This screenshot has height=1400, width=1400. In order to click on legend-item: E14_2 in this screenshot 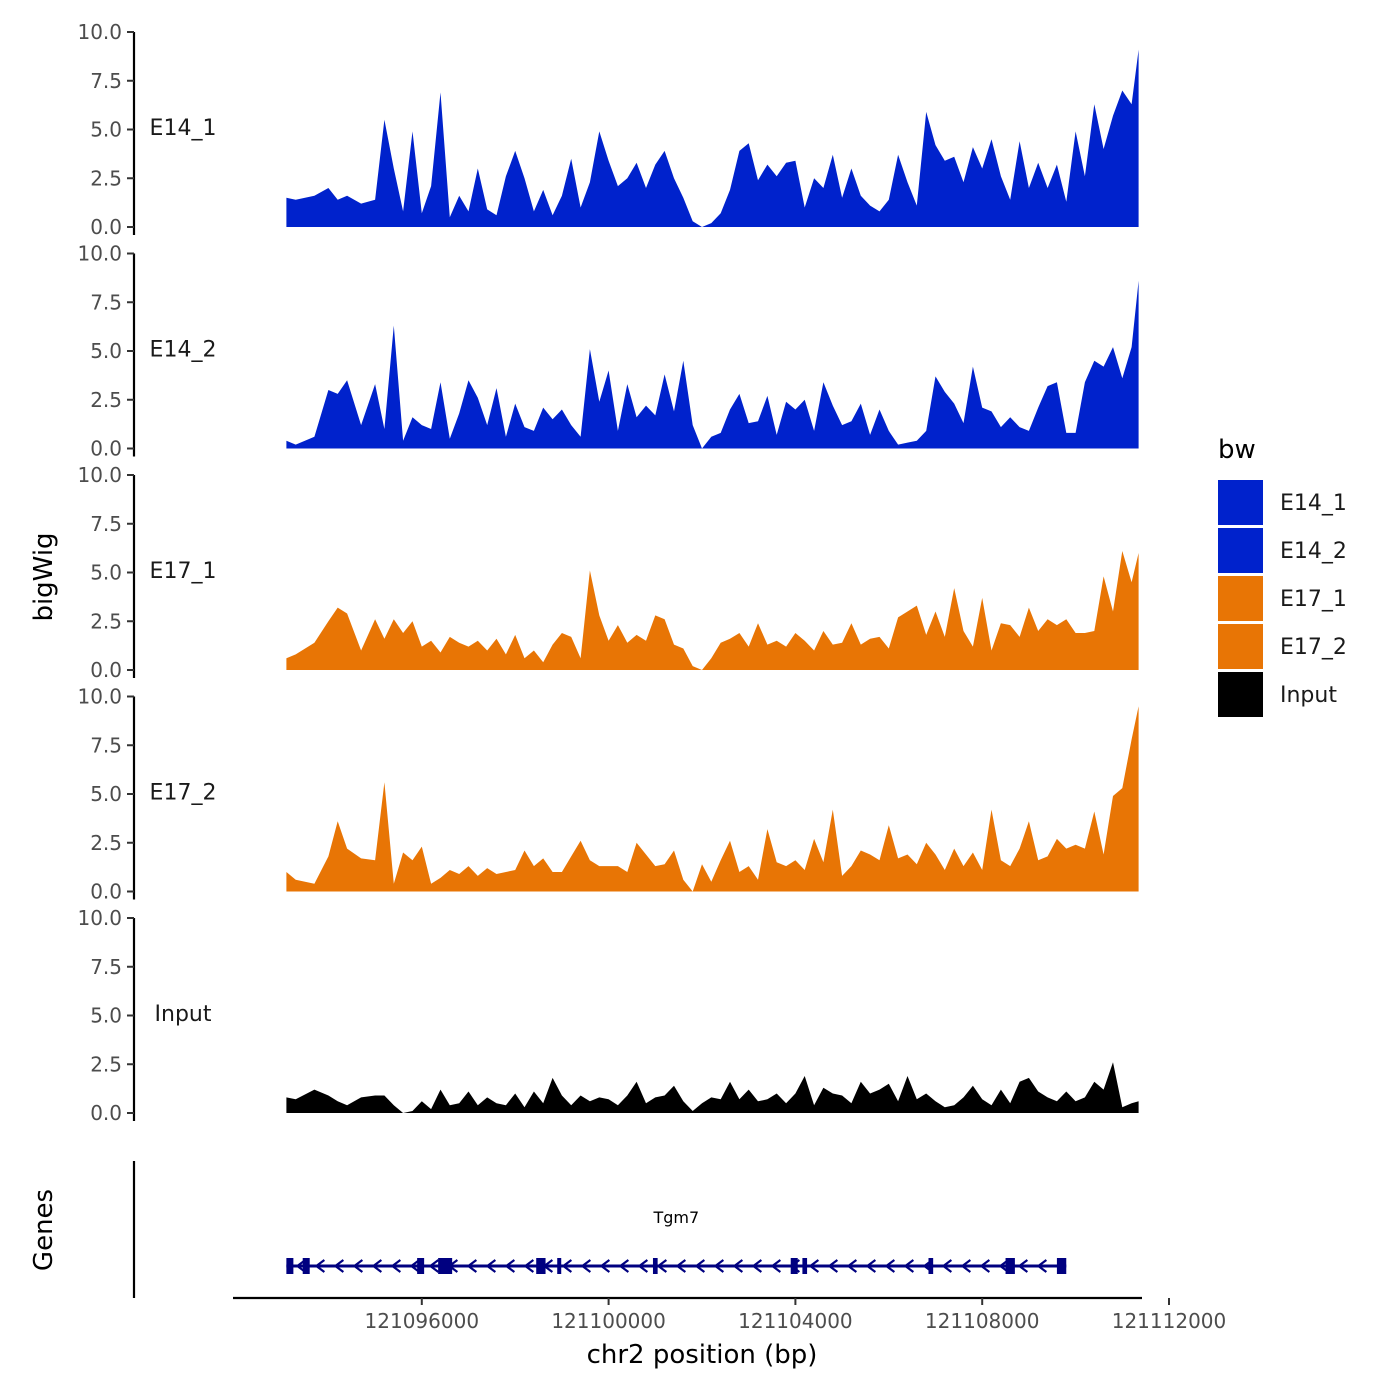, I will do `click(1282, 550)`.